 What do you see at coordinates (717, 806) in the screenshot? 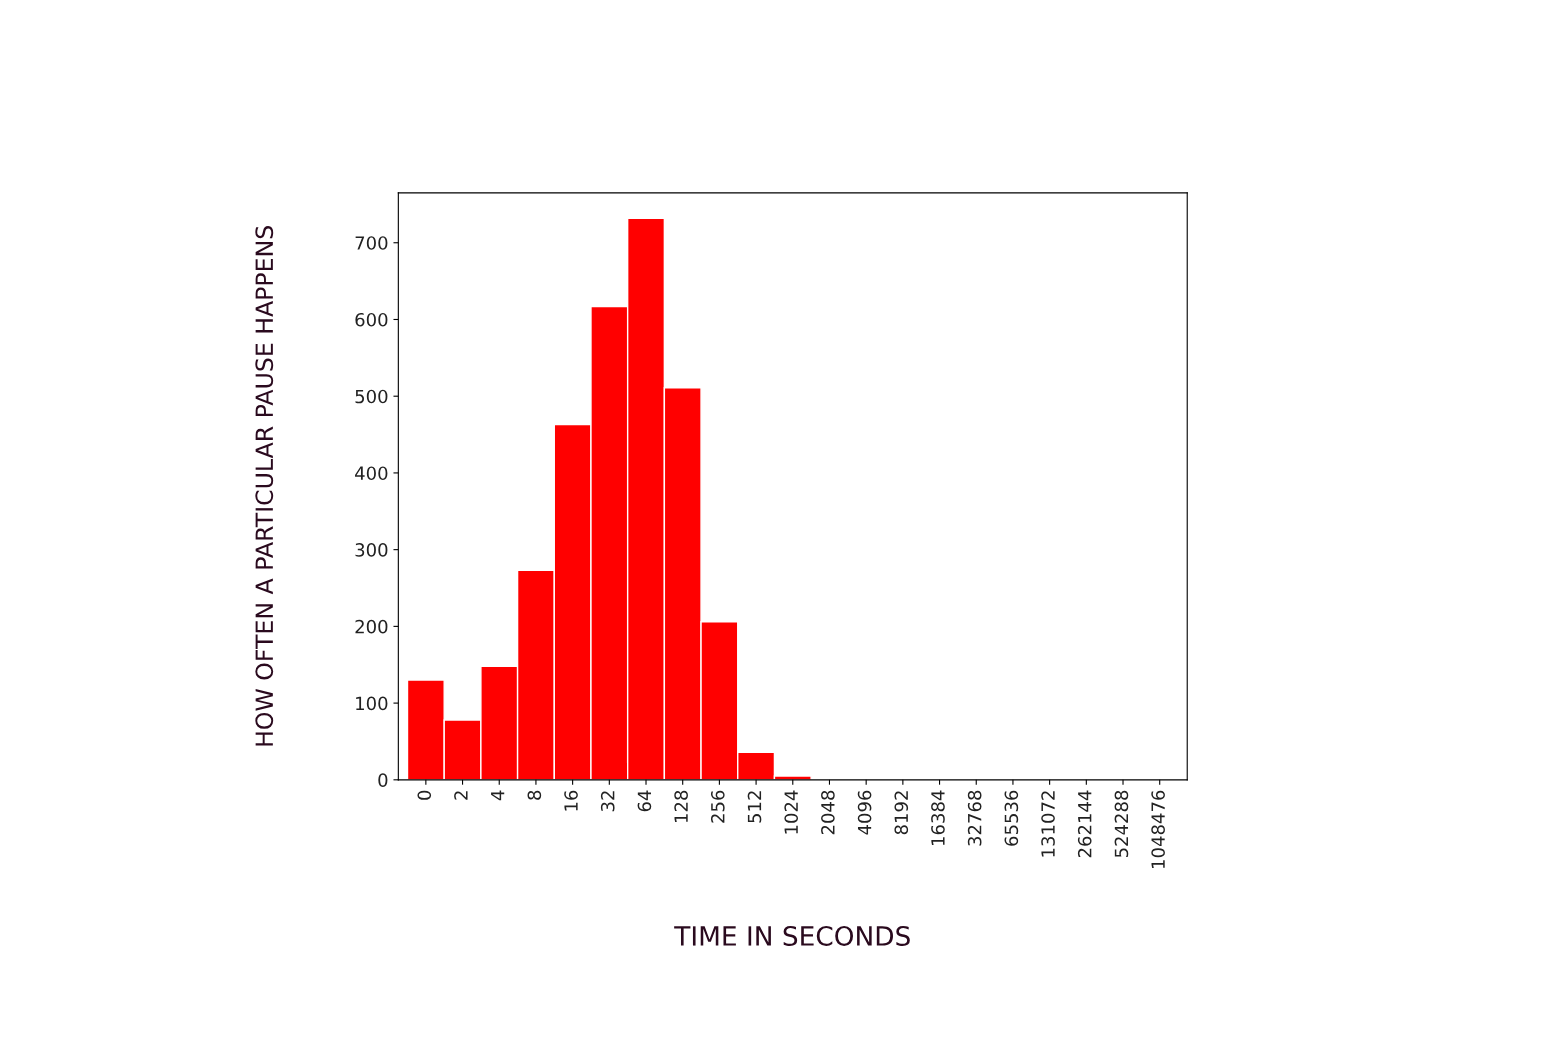
I see `x-tick-label: 256` at bounding box center [717, 806].